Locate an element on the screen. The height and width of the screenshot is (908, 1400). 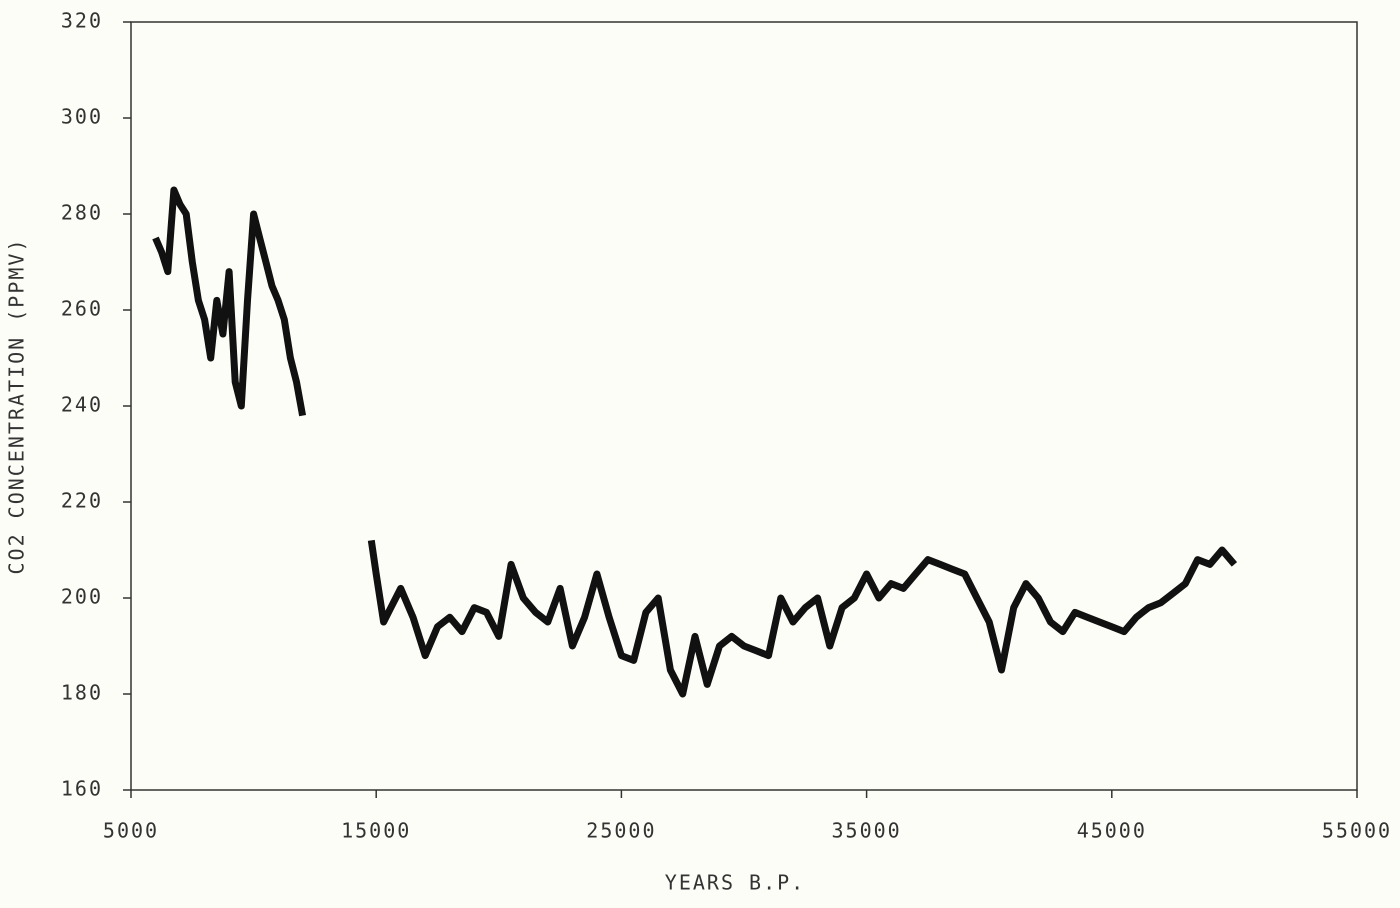
x-tick-label: 25000 is located at coordinates (621, 831).